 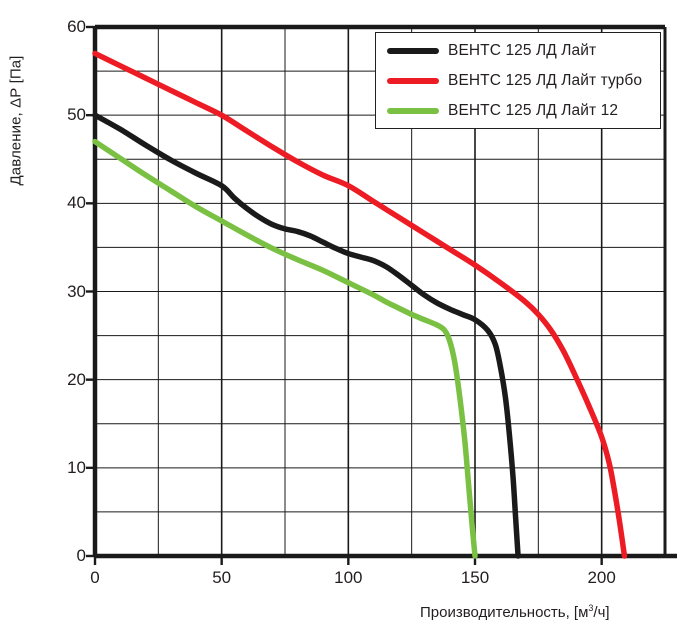 I want to click on x-tick-label: 0, so click(x=95, y=577).